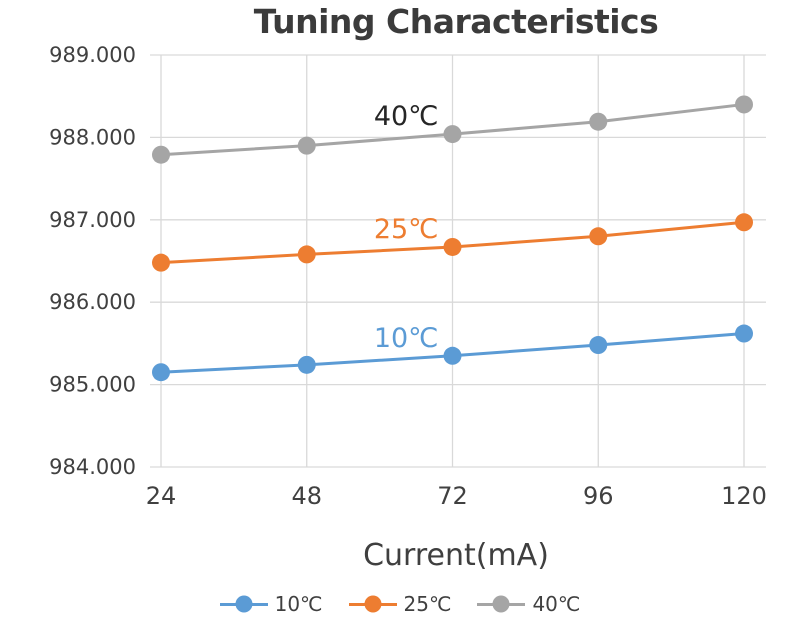  Describe the element at coordinates (598, 496) in the screenshot. I see `x-tick-label: 96` at that location.